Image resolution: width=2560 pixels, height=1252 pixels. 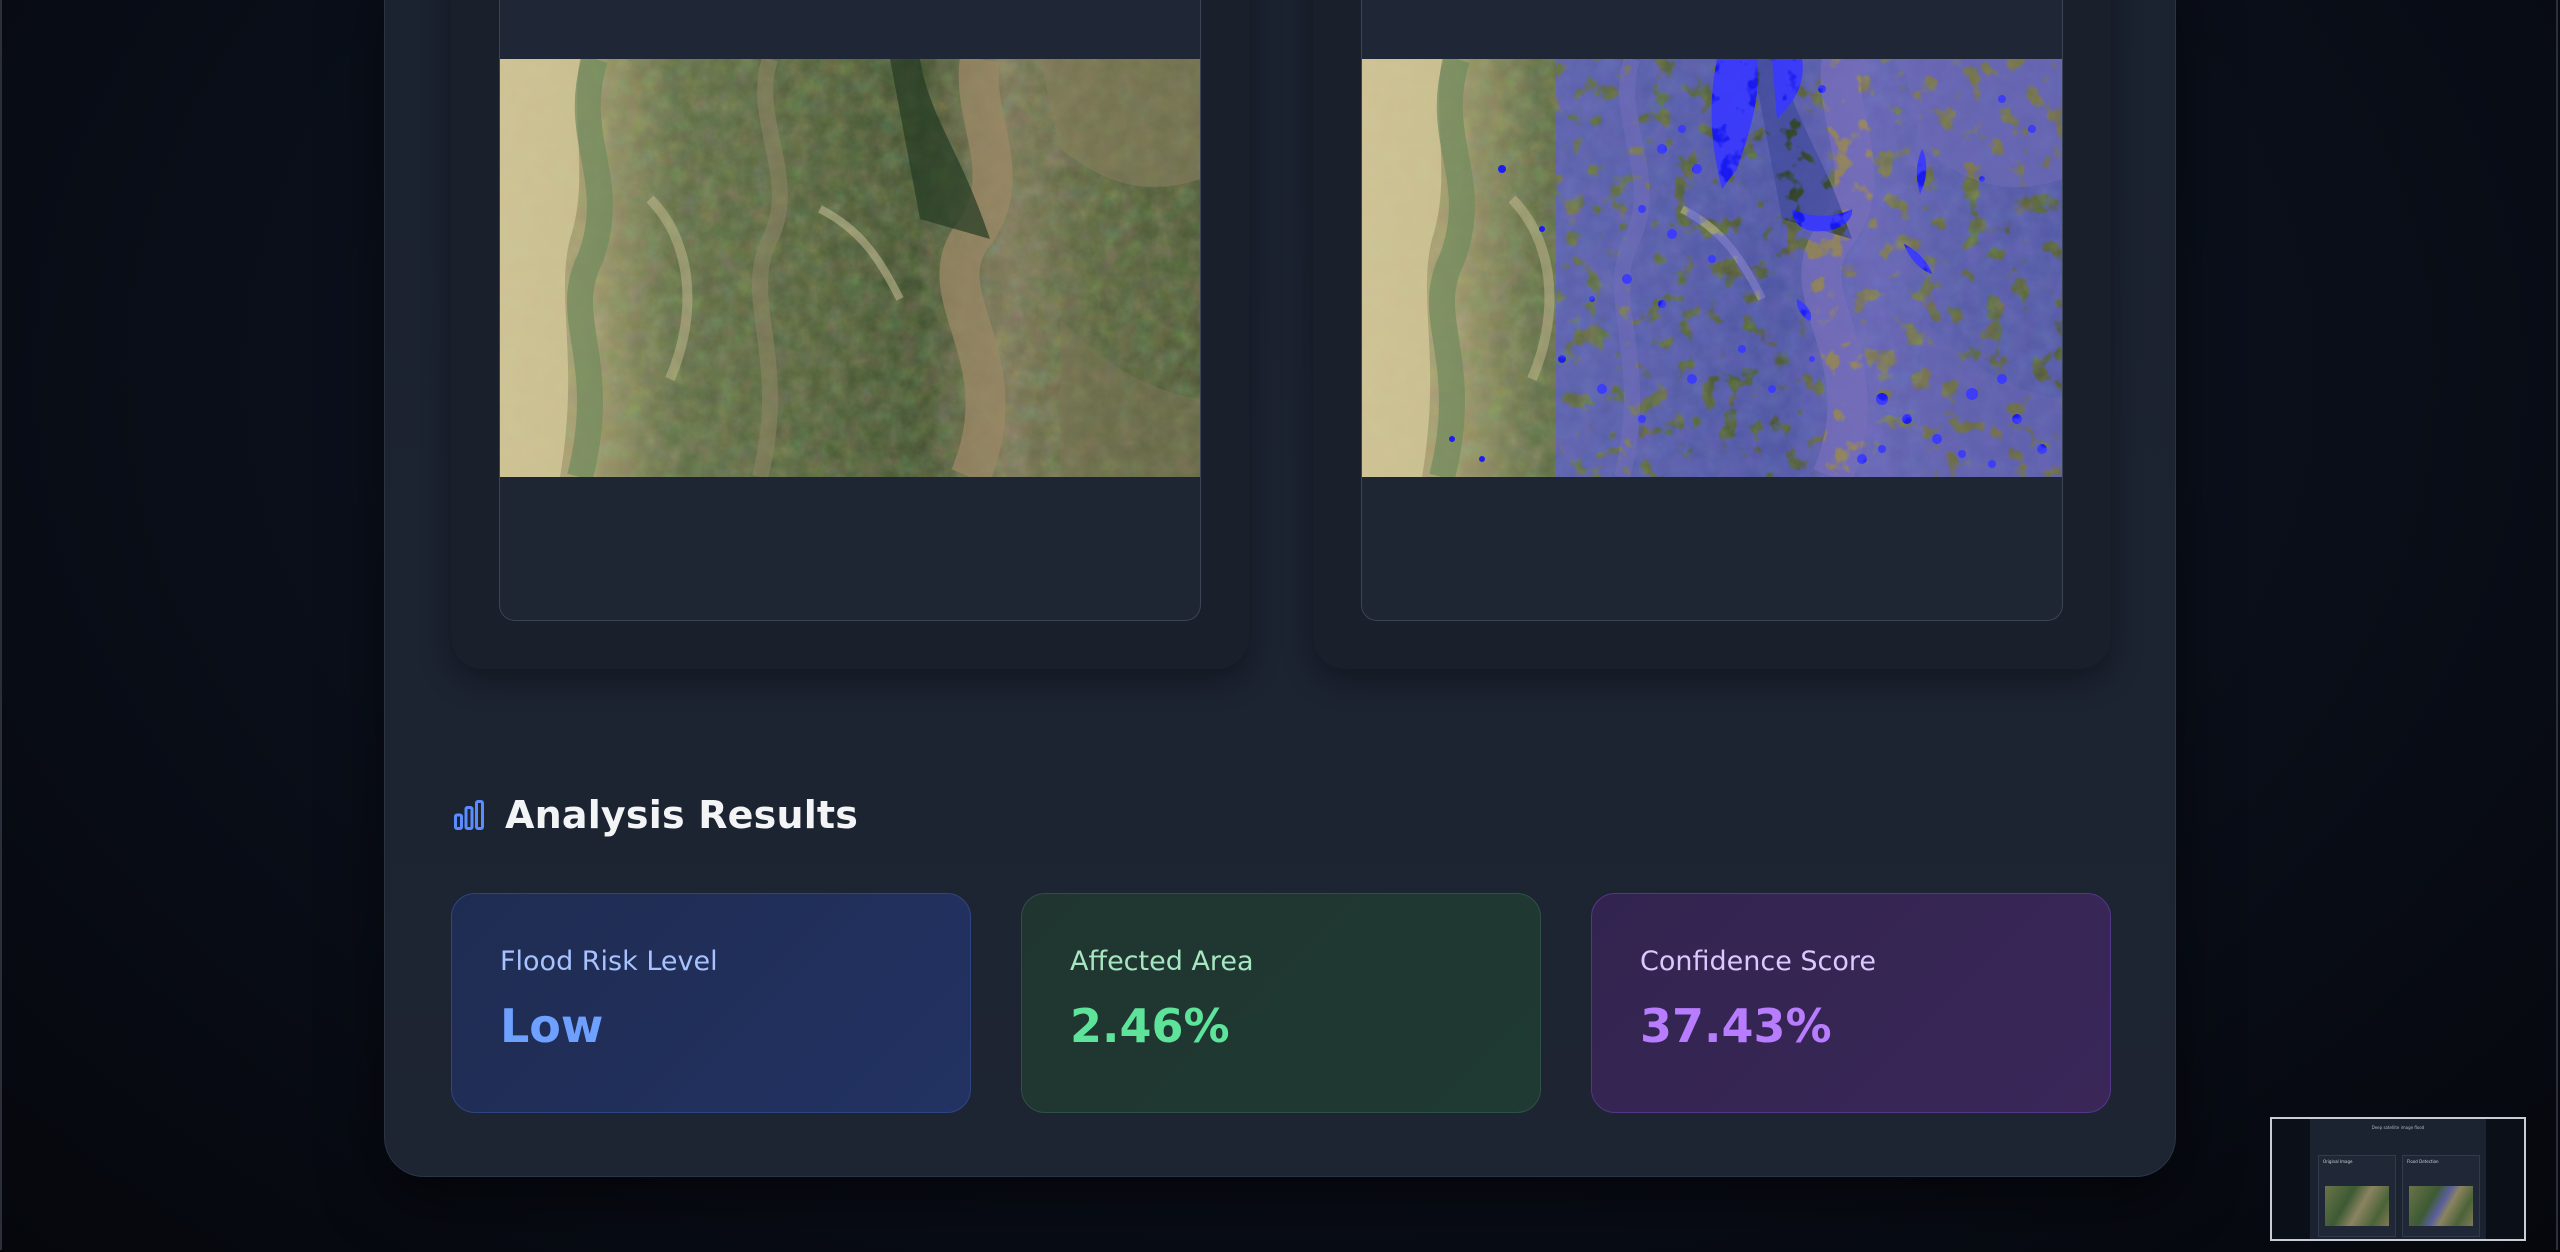 What do you see at coordinates (609, 961) in the screenshot?
I see `flood-risk-label: Flood Risk Level` at bounding box center [609, 961].